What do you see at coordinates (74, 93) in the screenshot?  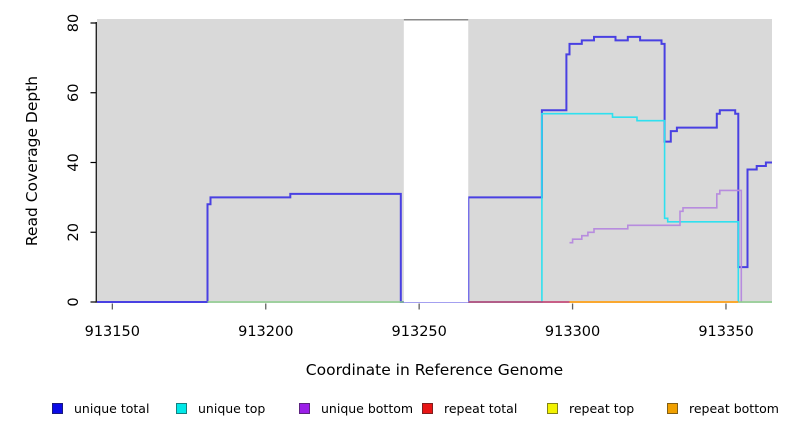 I see `y-tick-label-60: 60` at bounding box center [74, 93].